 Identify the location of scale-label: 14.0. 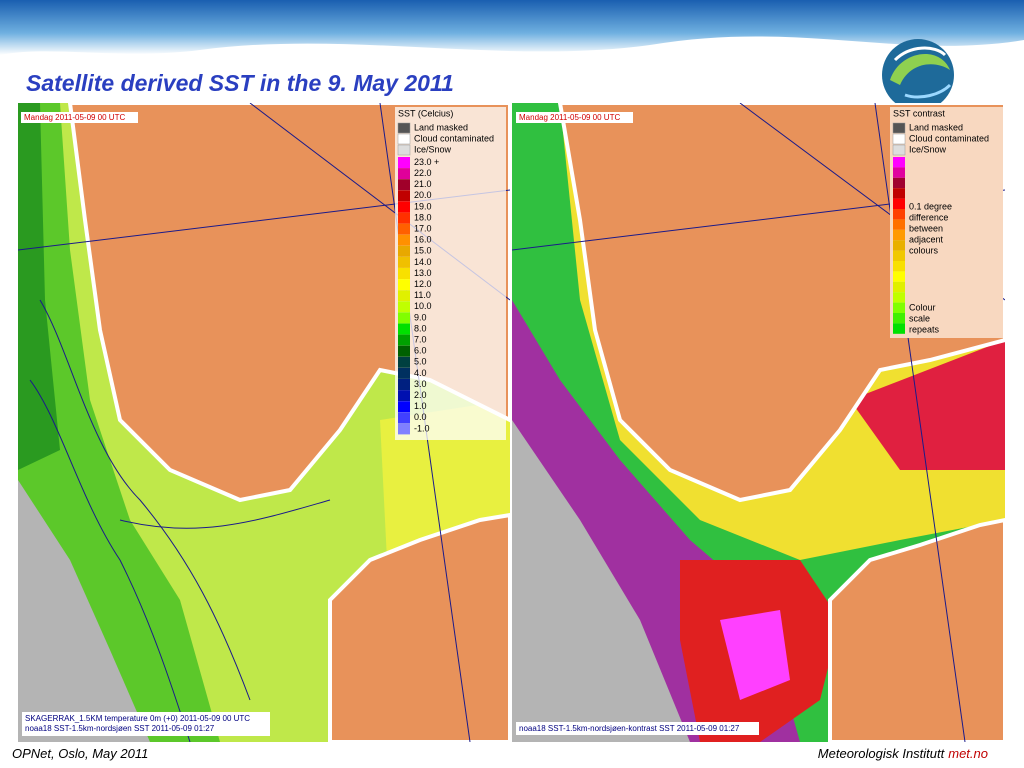
(423, 262).